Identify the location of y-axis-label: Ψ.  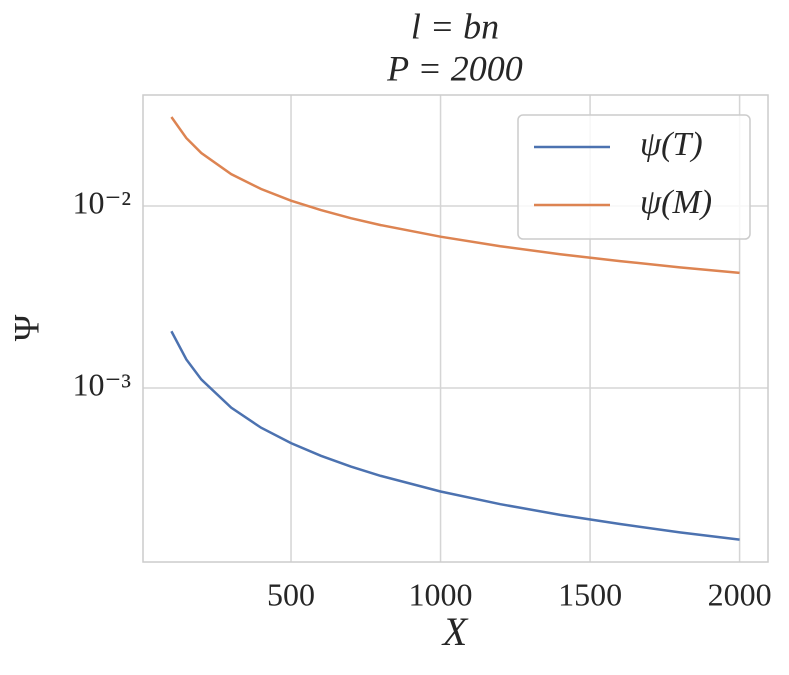
(26, 327).